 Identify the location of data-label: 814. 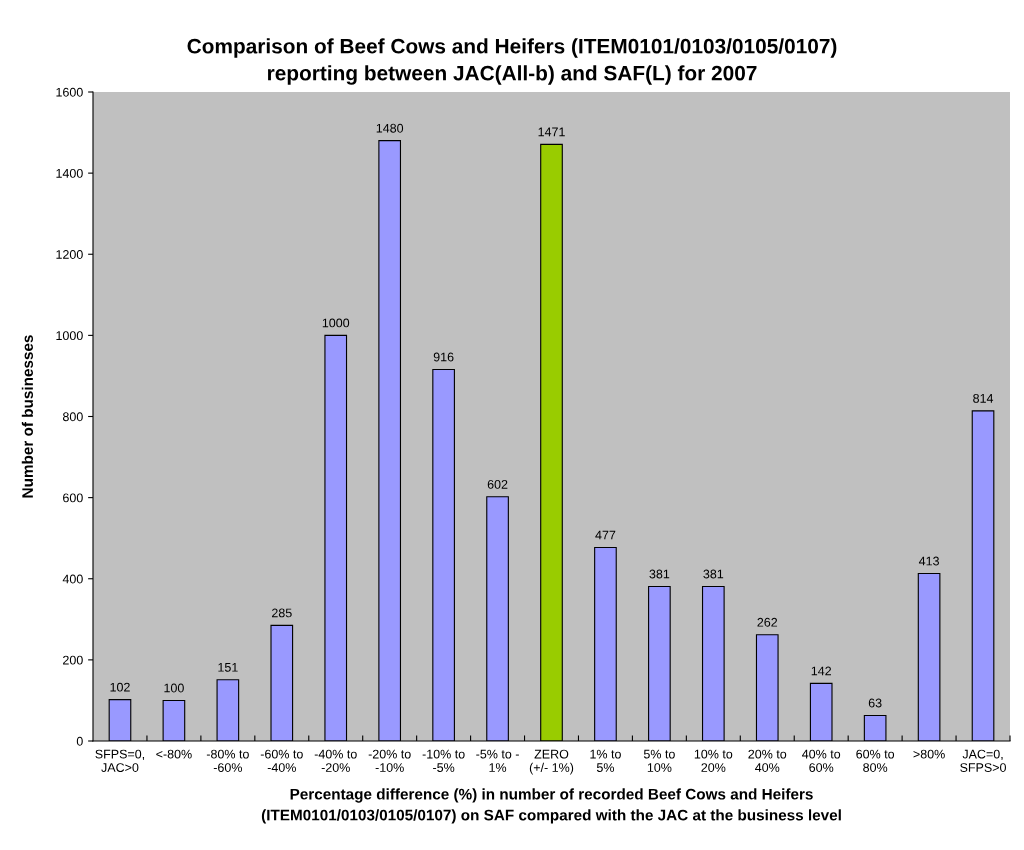
(983, 398).